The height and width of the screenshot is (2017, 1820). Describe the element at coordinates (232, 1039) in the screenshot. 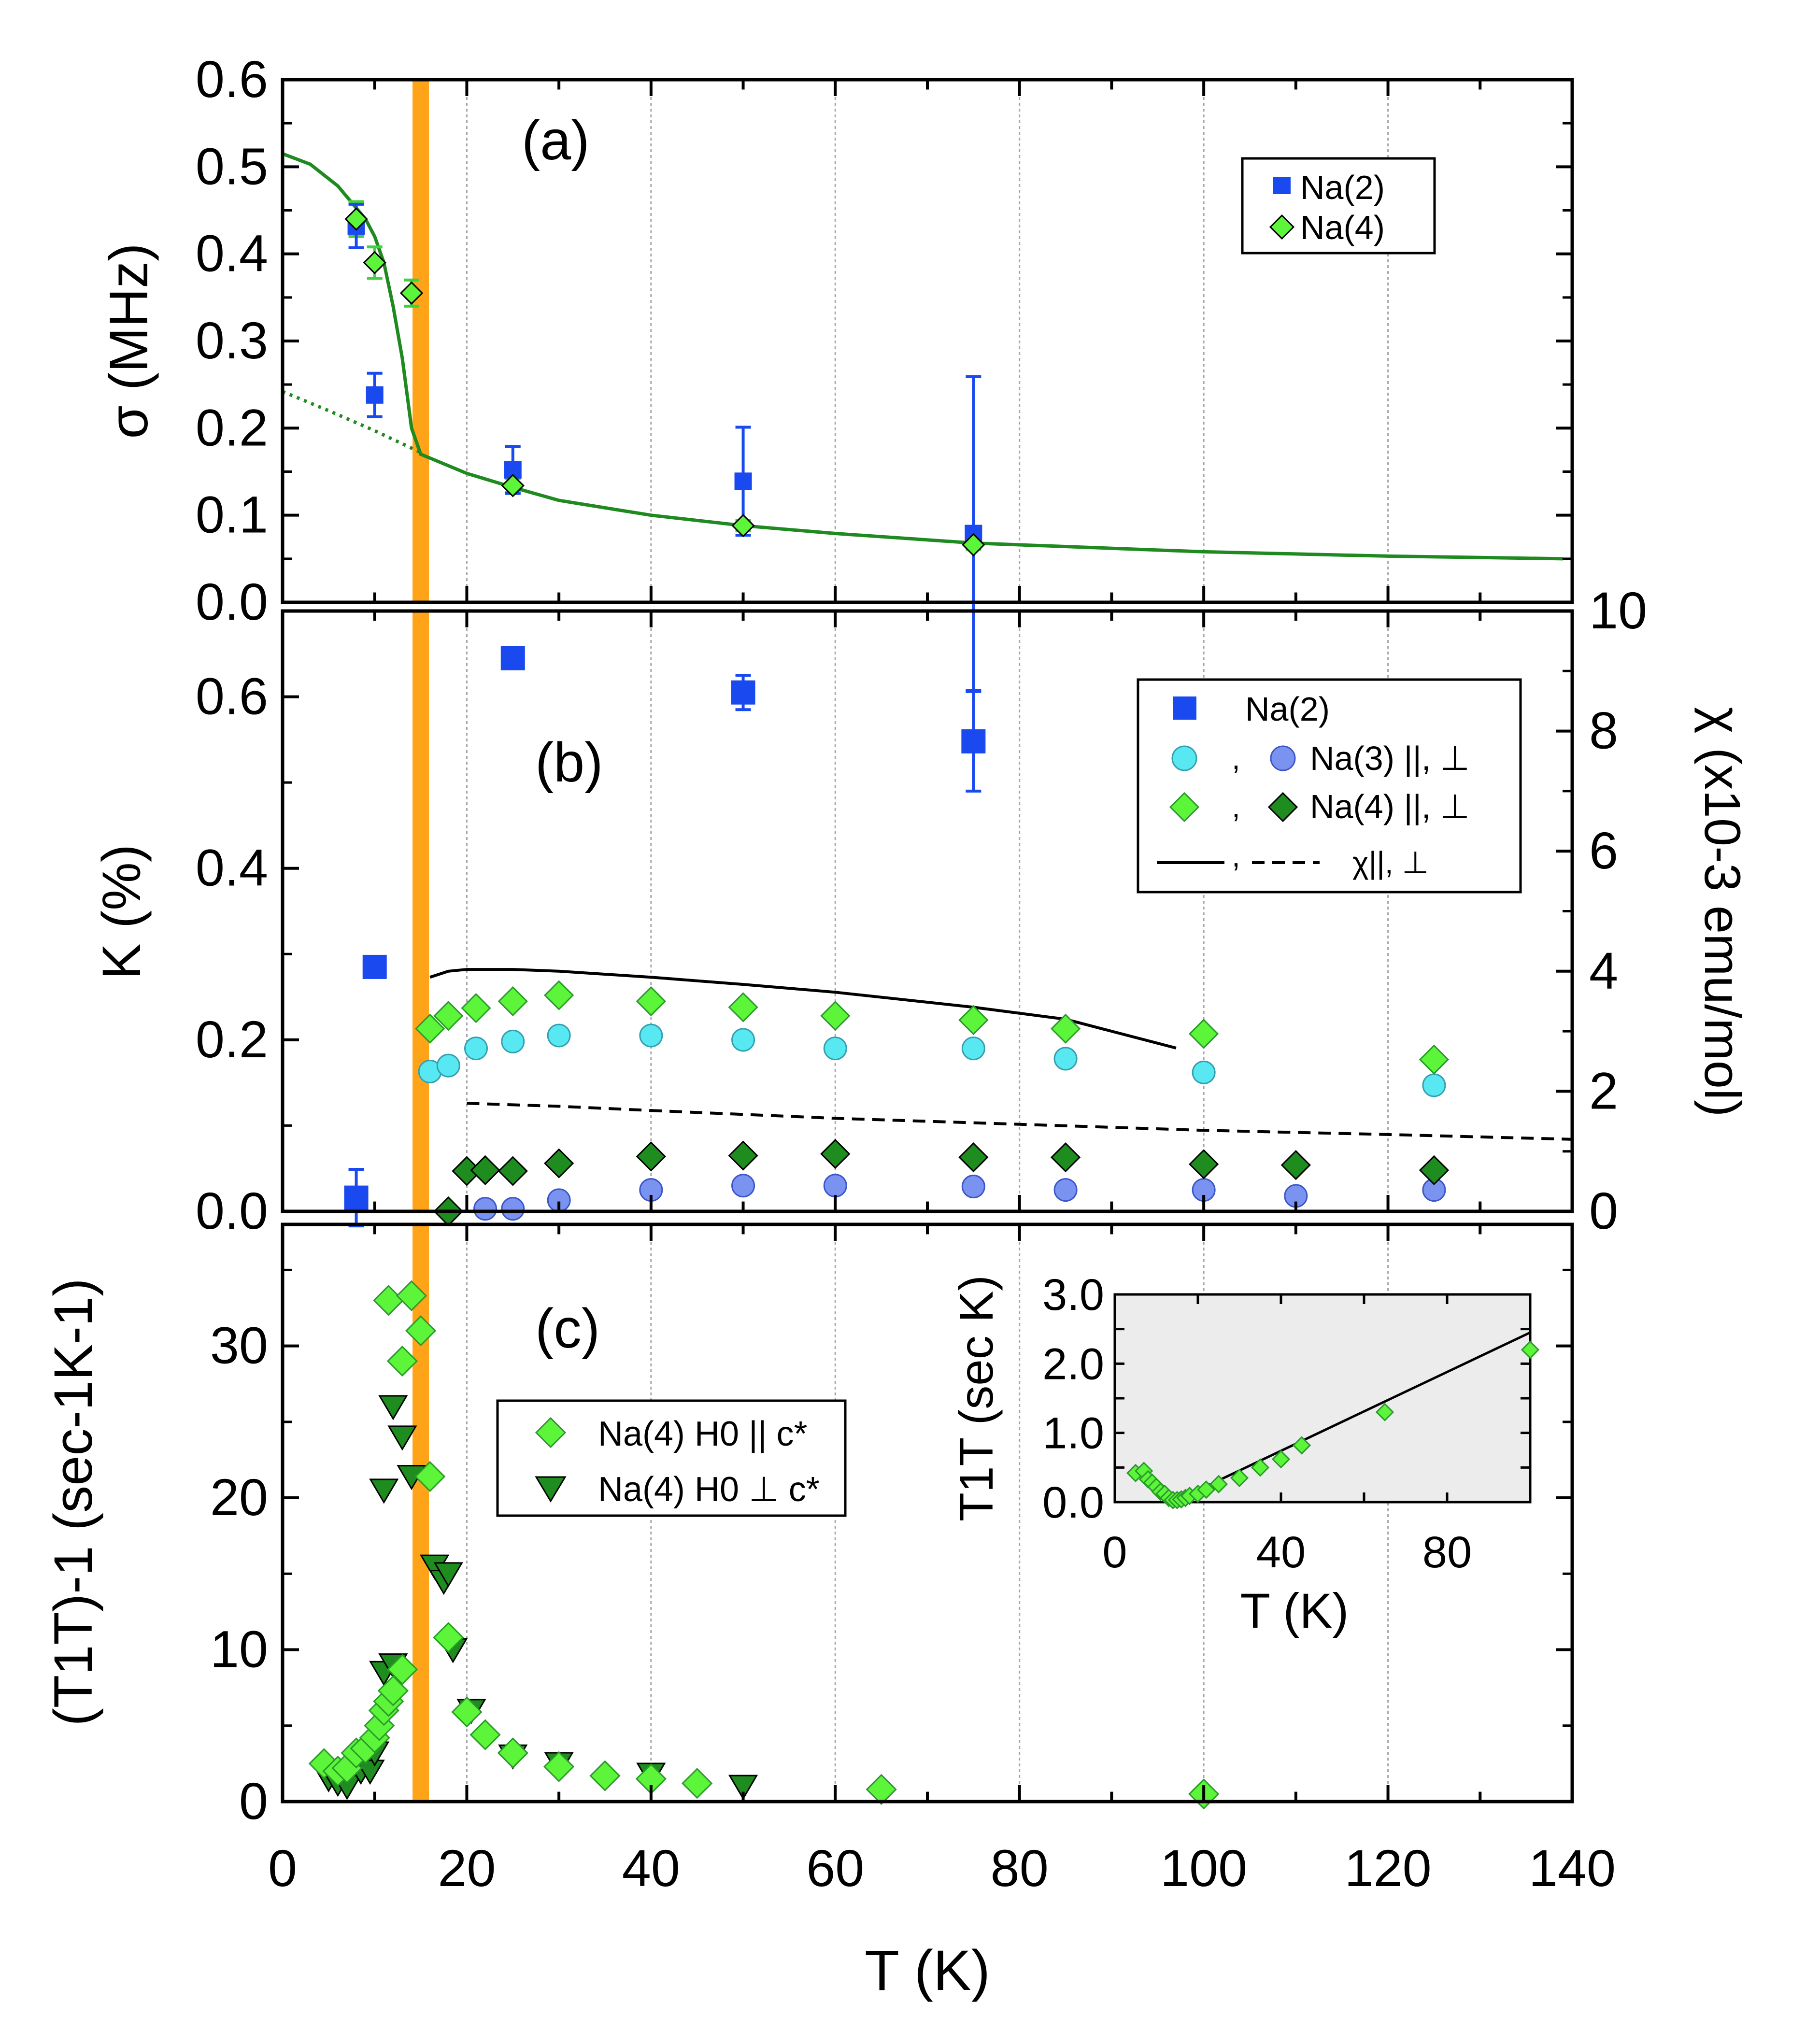

I see `y-tick-label: 0.2` at that location.